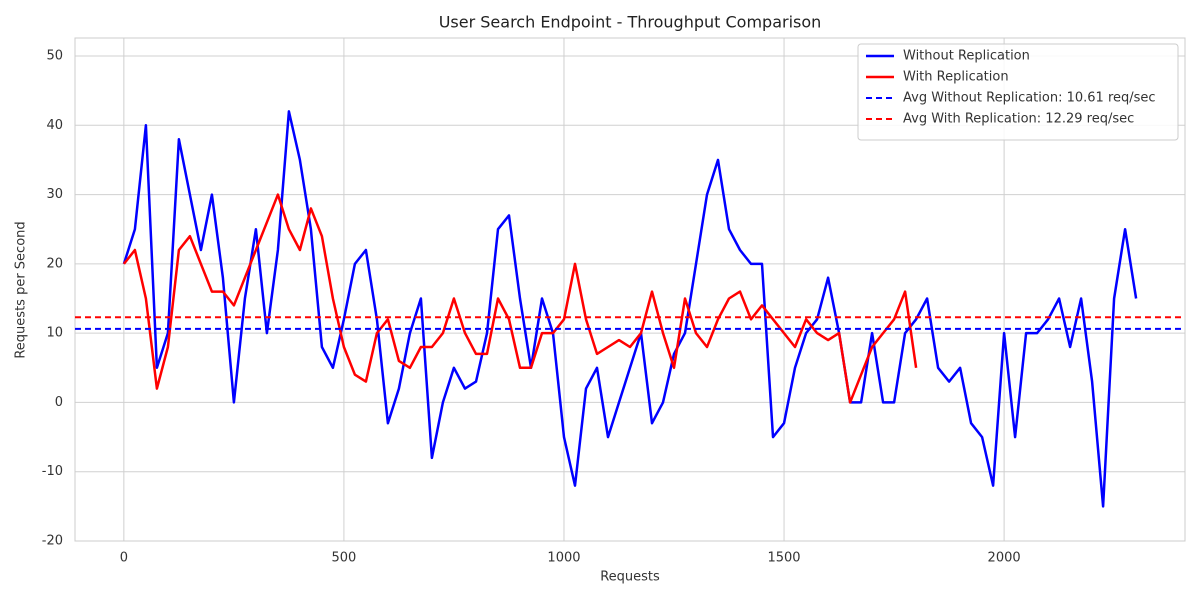 The height and width of the screenshot is (600, 1200). I want to click on y-tick-label: 20, so click(54, 263).